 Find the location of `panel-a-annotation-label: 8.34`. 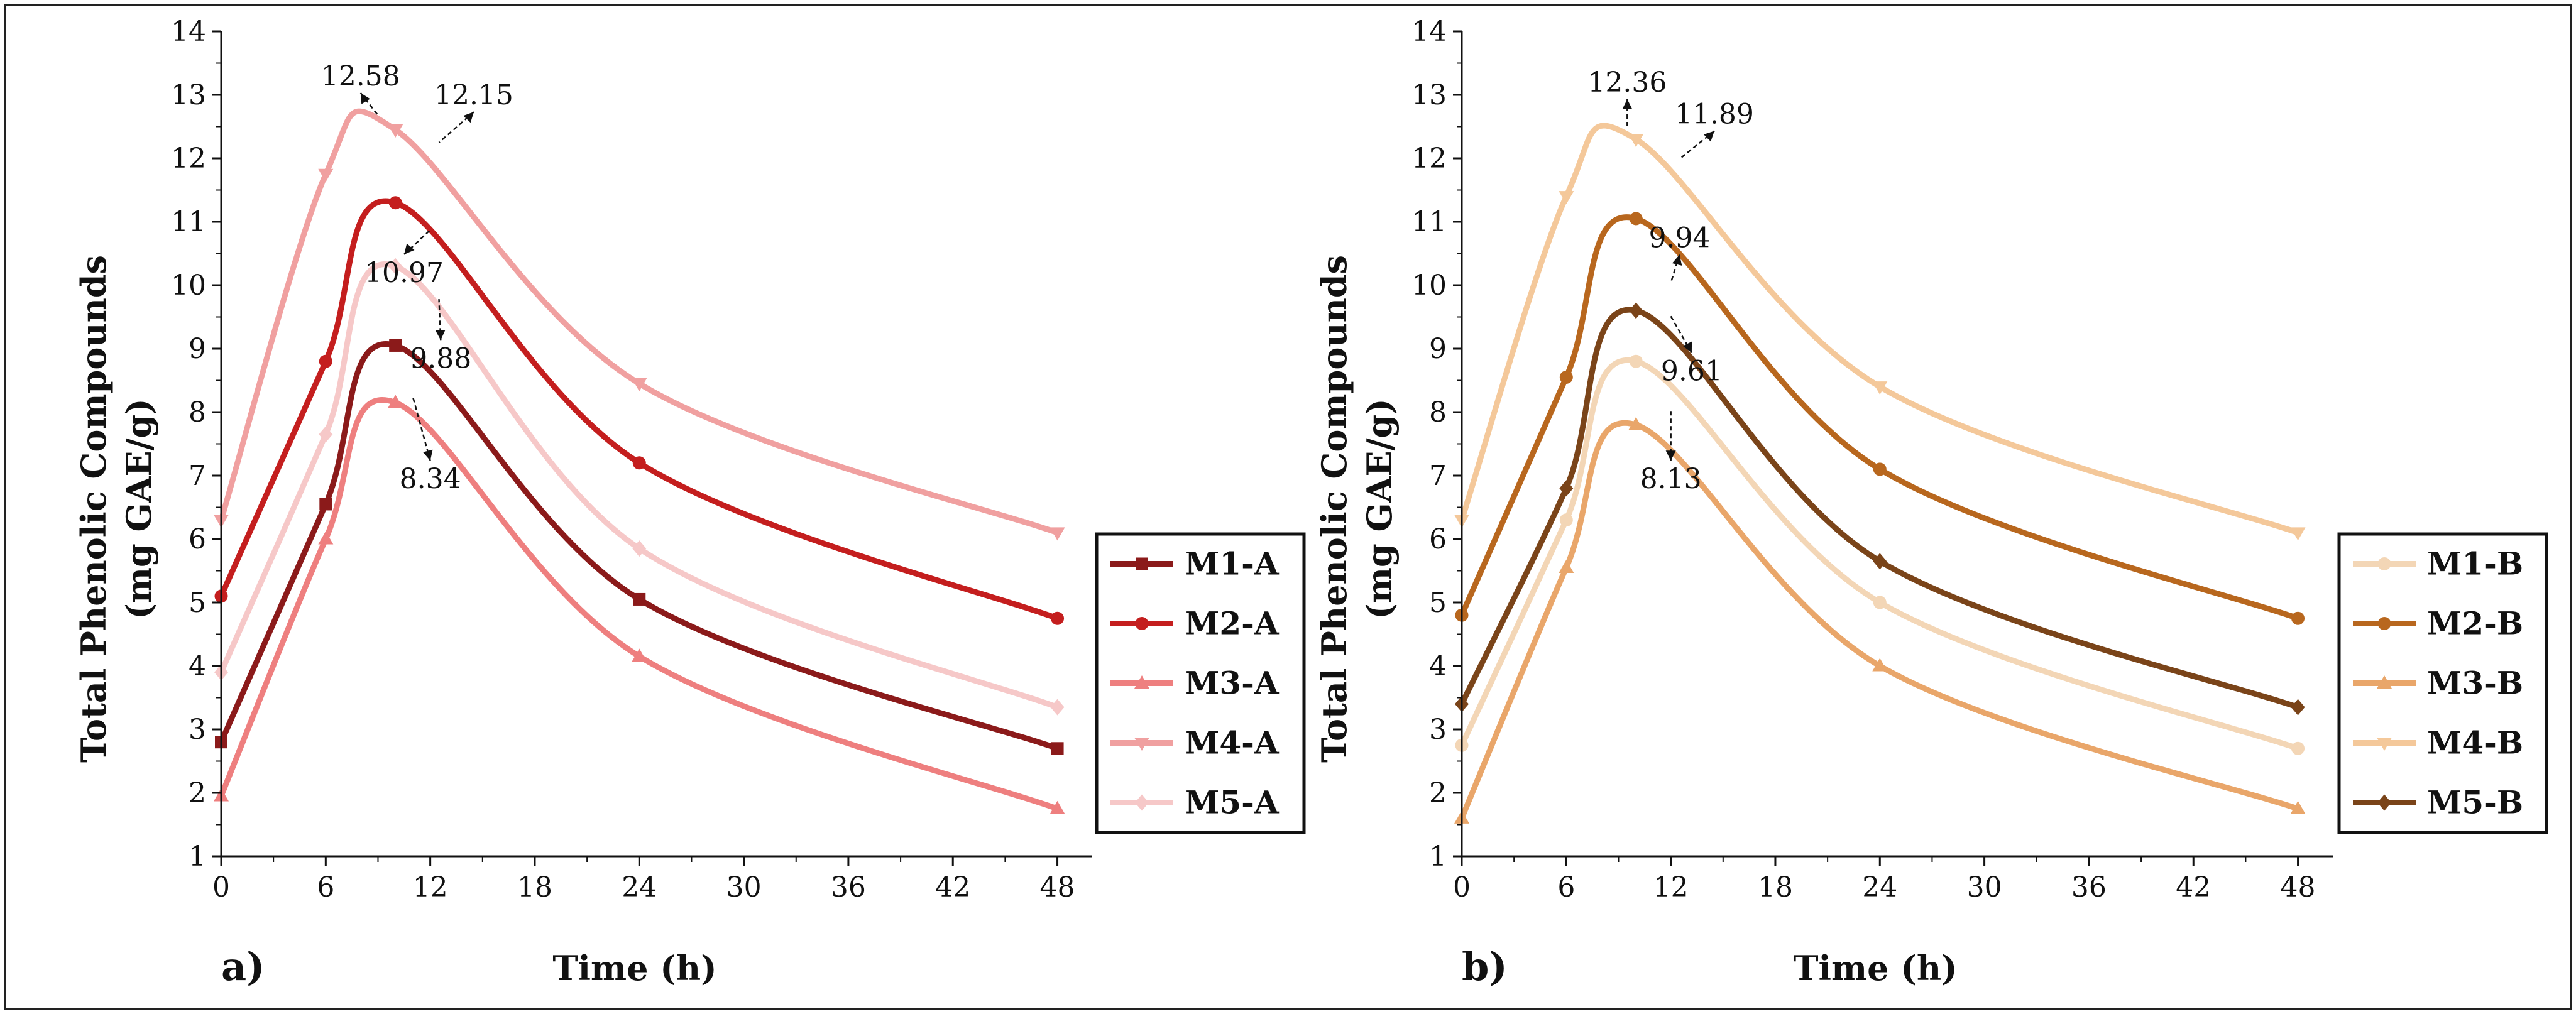

panel-a-annotation-label: 8.34 is located at coordinates (431, 479).